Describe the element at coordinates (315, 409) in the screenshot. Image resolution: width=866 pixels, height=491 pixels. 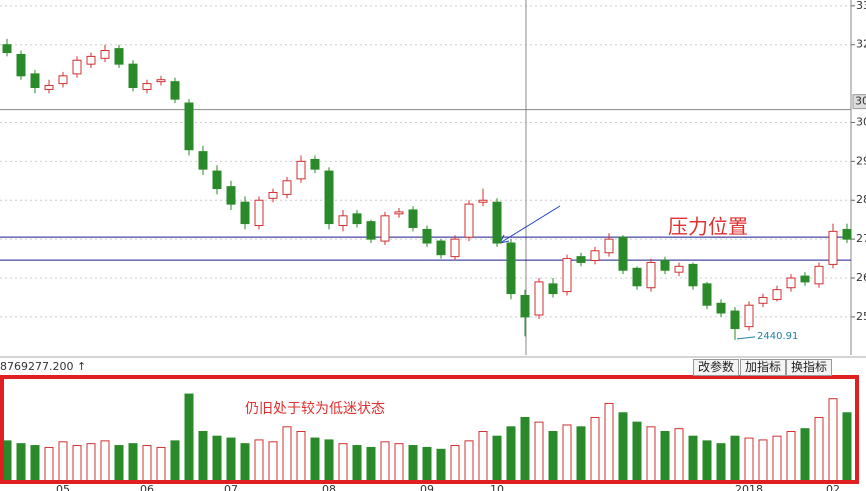
I see `volume-note: 仍旧处于较为低迷状态` at that location.